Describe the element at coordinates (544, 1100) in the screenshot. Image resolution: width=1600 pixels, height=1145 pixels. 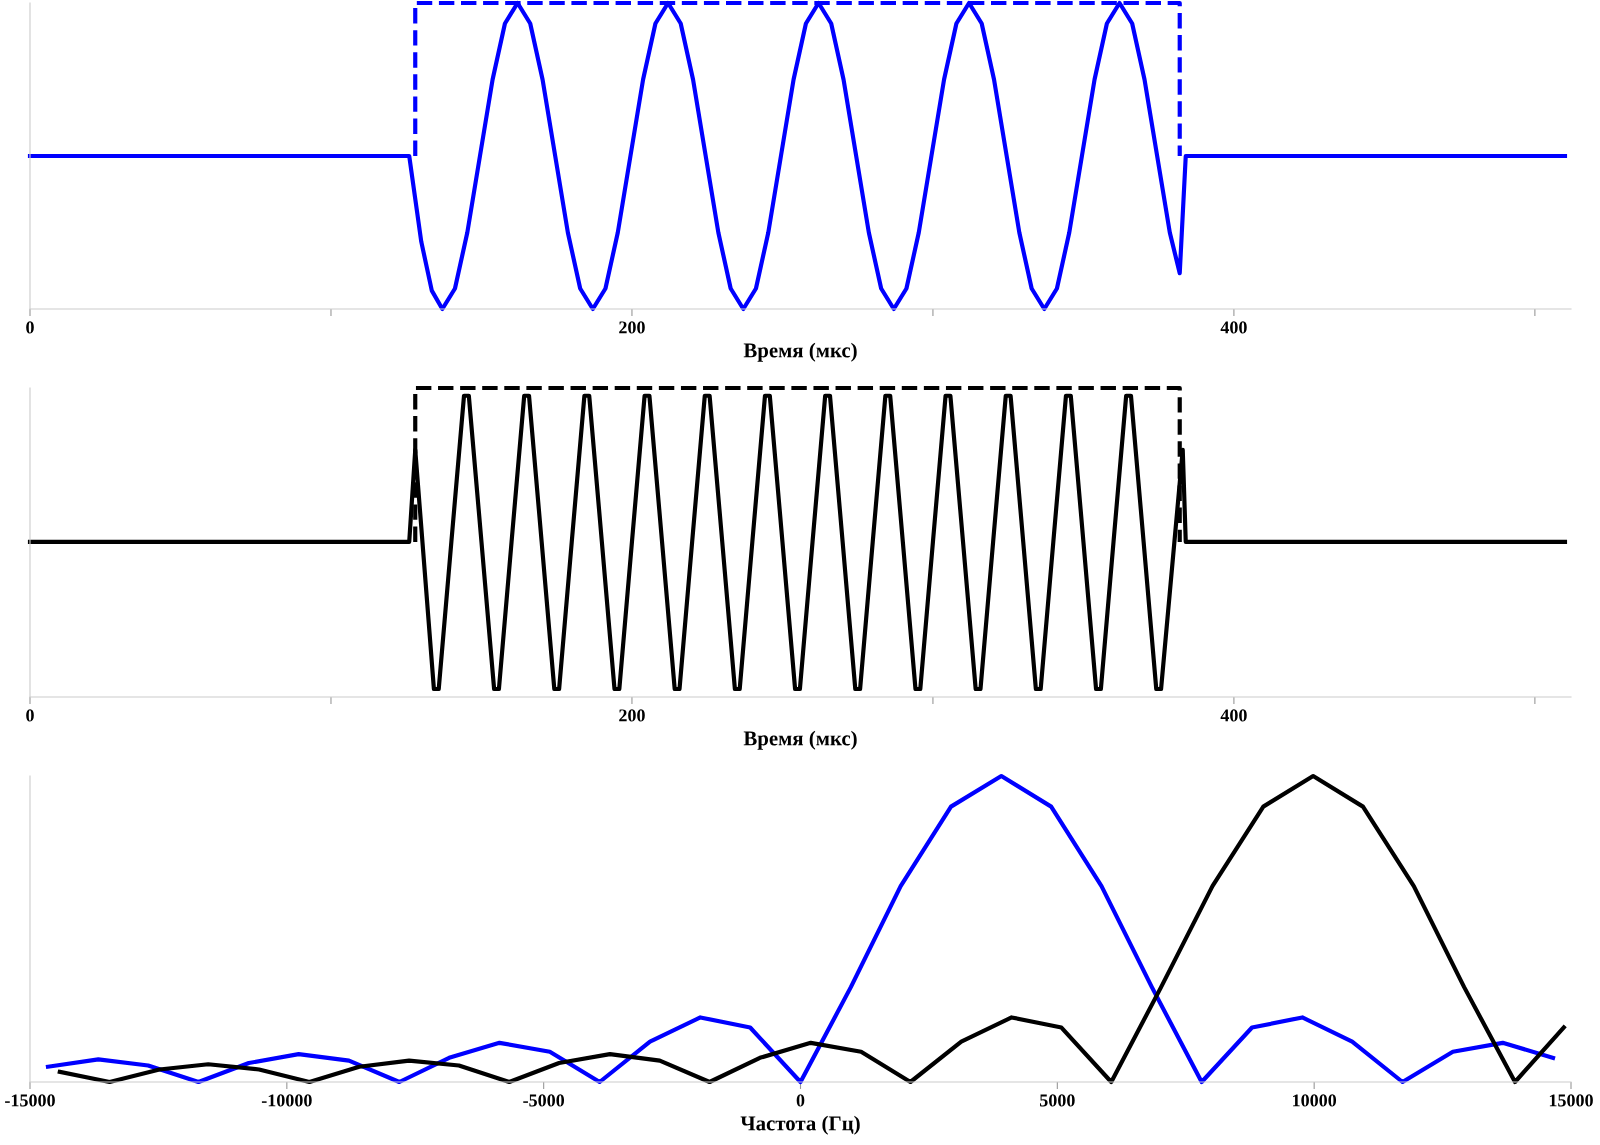
I see `x-tick-label: -5000` at that location.